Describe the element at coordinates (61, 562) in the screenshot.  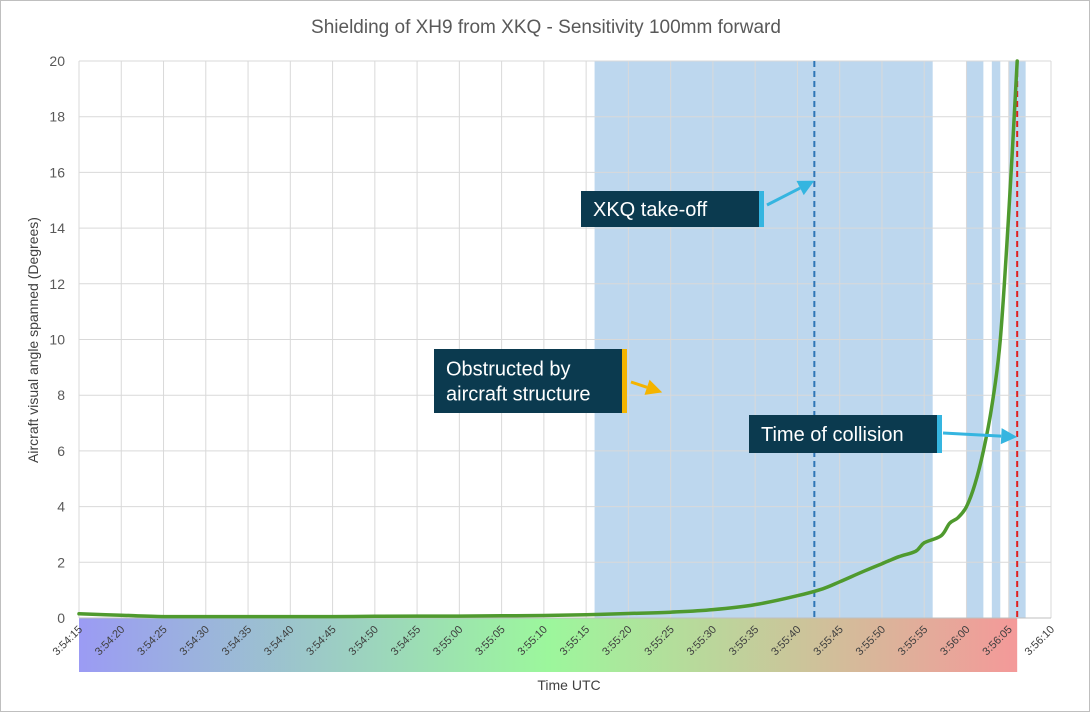
I see `y-tick-label-1: 2` at that location.